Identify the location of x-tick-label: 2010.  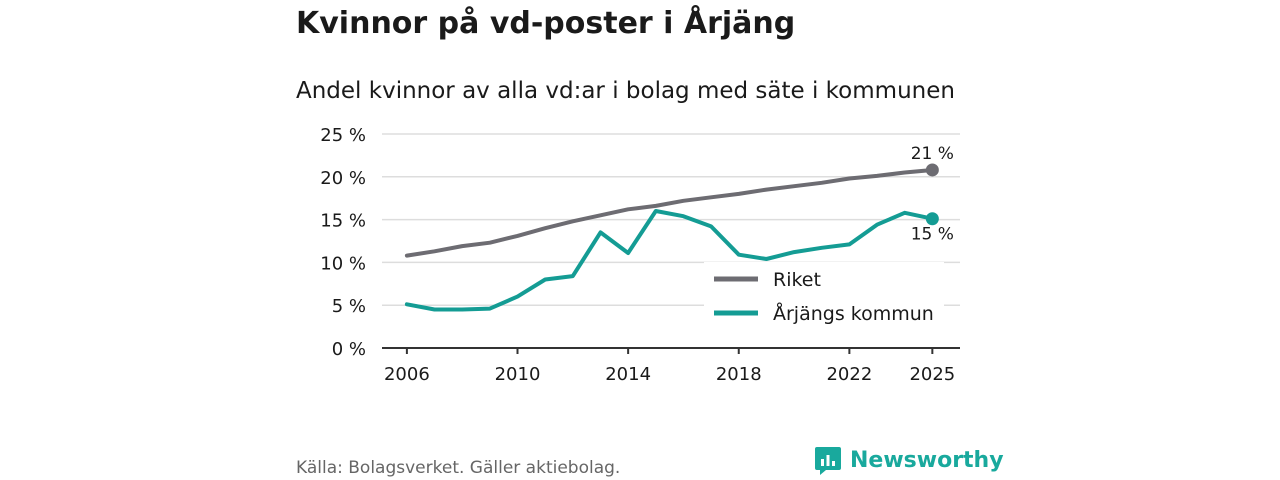
(518, 374).